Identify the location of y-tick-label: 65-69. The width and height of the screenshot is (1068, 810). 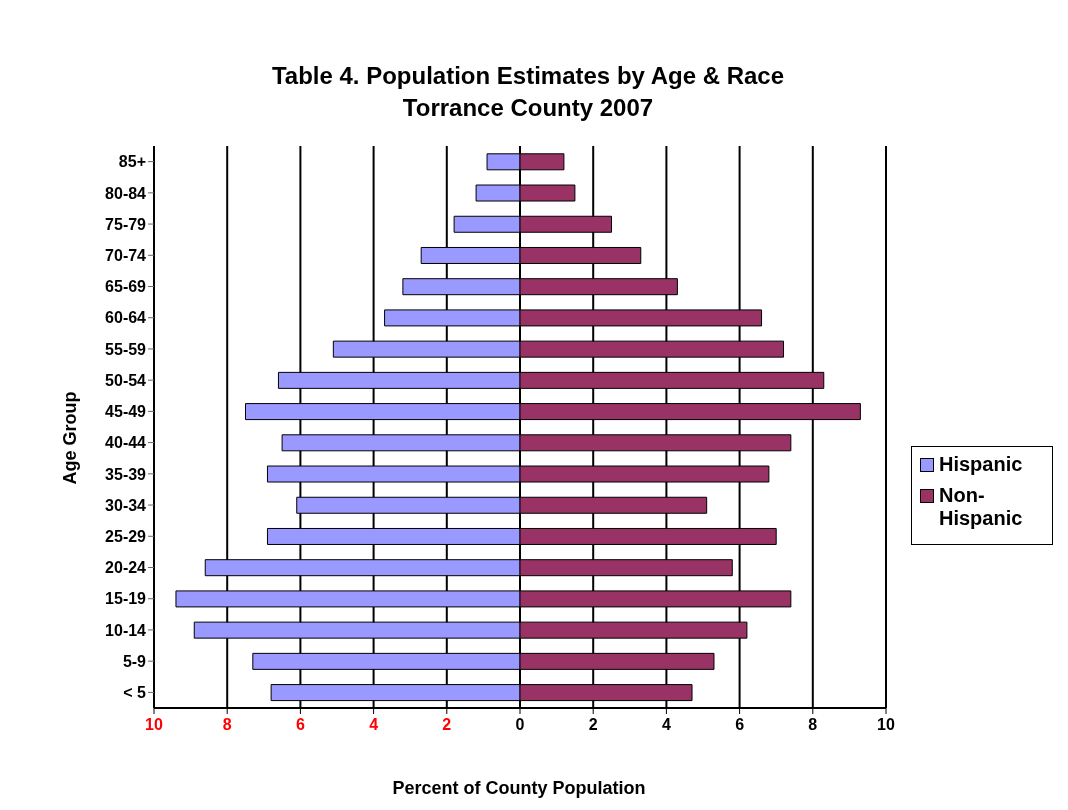
(126, 287).